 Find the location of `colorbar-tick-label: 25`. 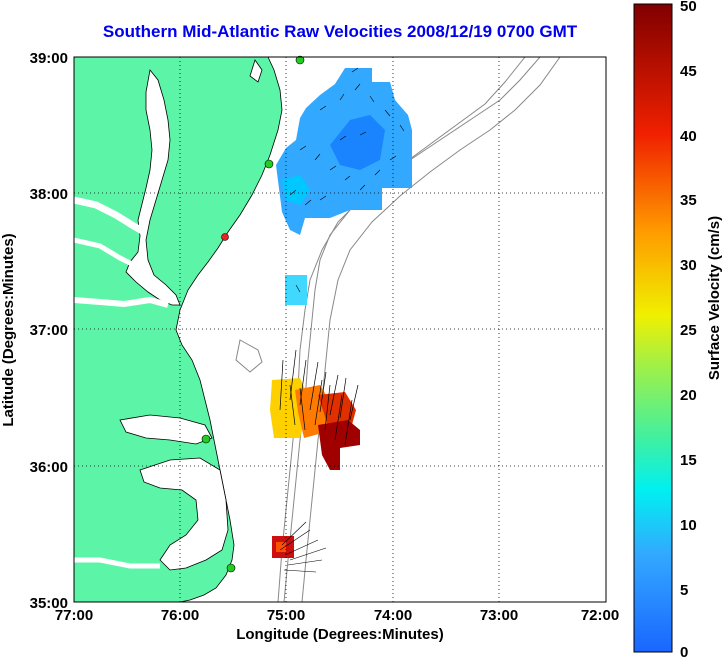

colorbar-tick-label: 25 is located at coordinates (688, 330).